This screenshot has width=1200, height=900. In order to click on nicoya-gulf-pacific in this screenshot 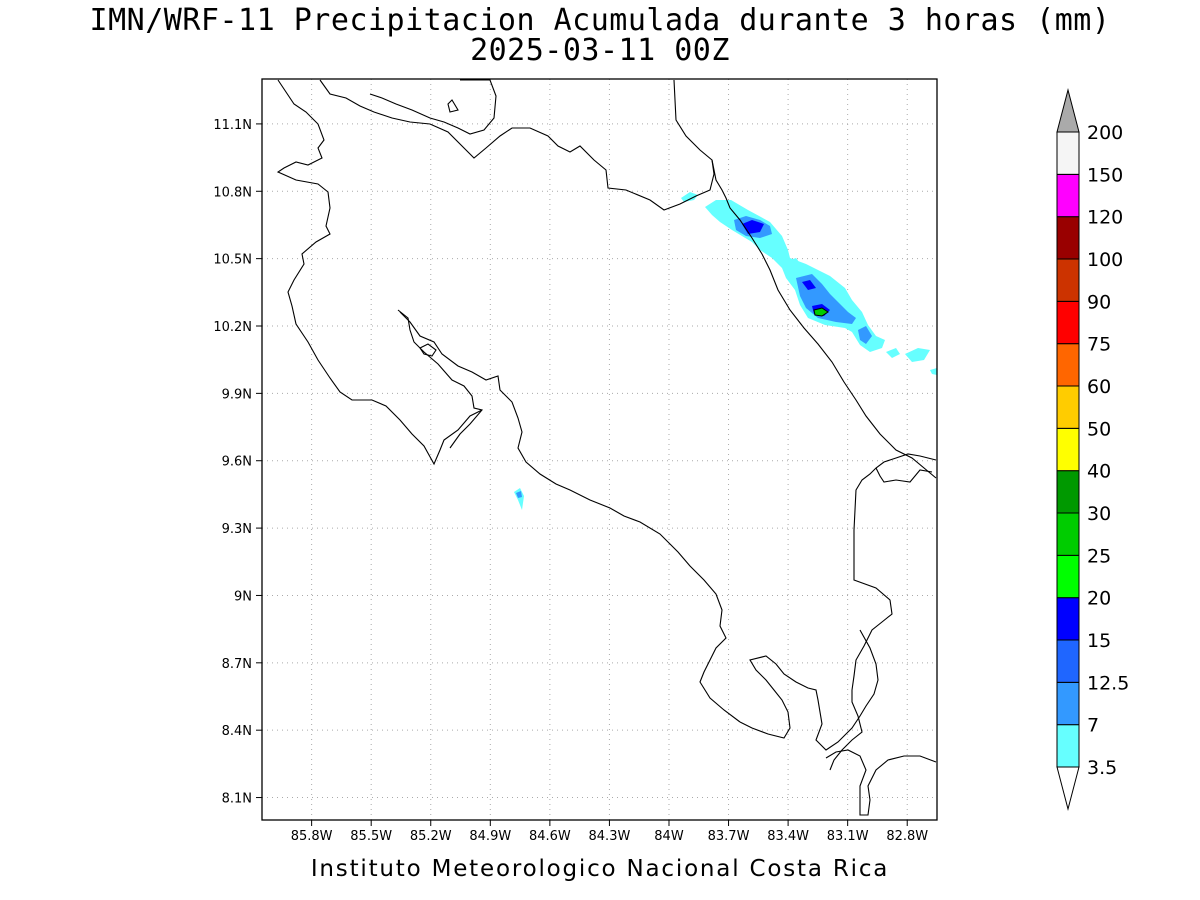, I will do `click(440, 379)`.